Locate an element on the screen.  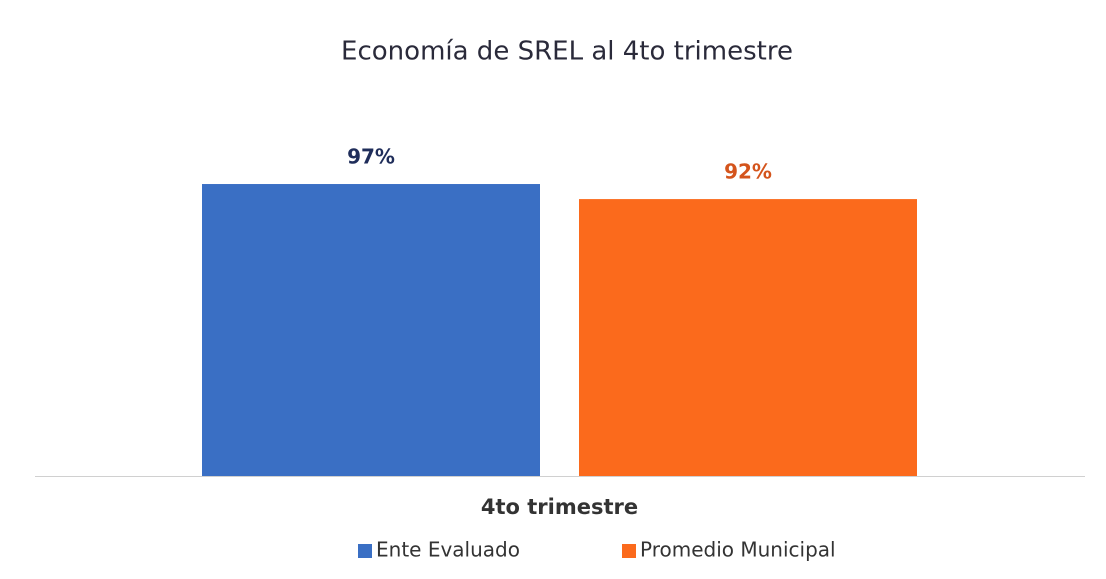
legend-label: Ente Evaluado is located at coordinates (448, 550).